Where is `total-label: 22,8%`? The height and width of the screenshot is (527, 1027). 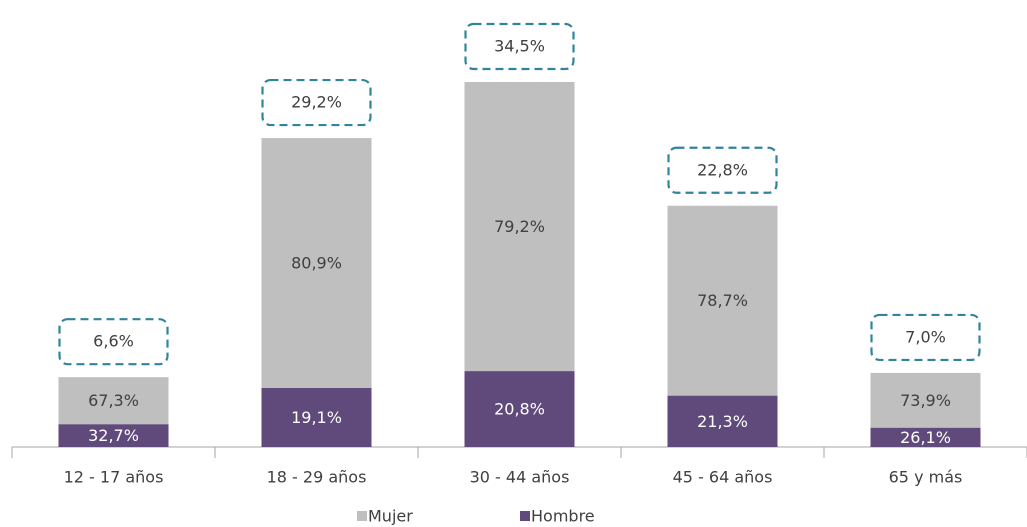
total-label: 22,8% is located at coordinates (722, 169).